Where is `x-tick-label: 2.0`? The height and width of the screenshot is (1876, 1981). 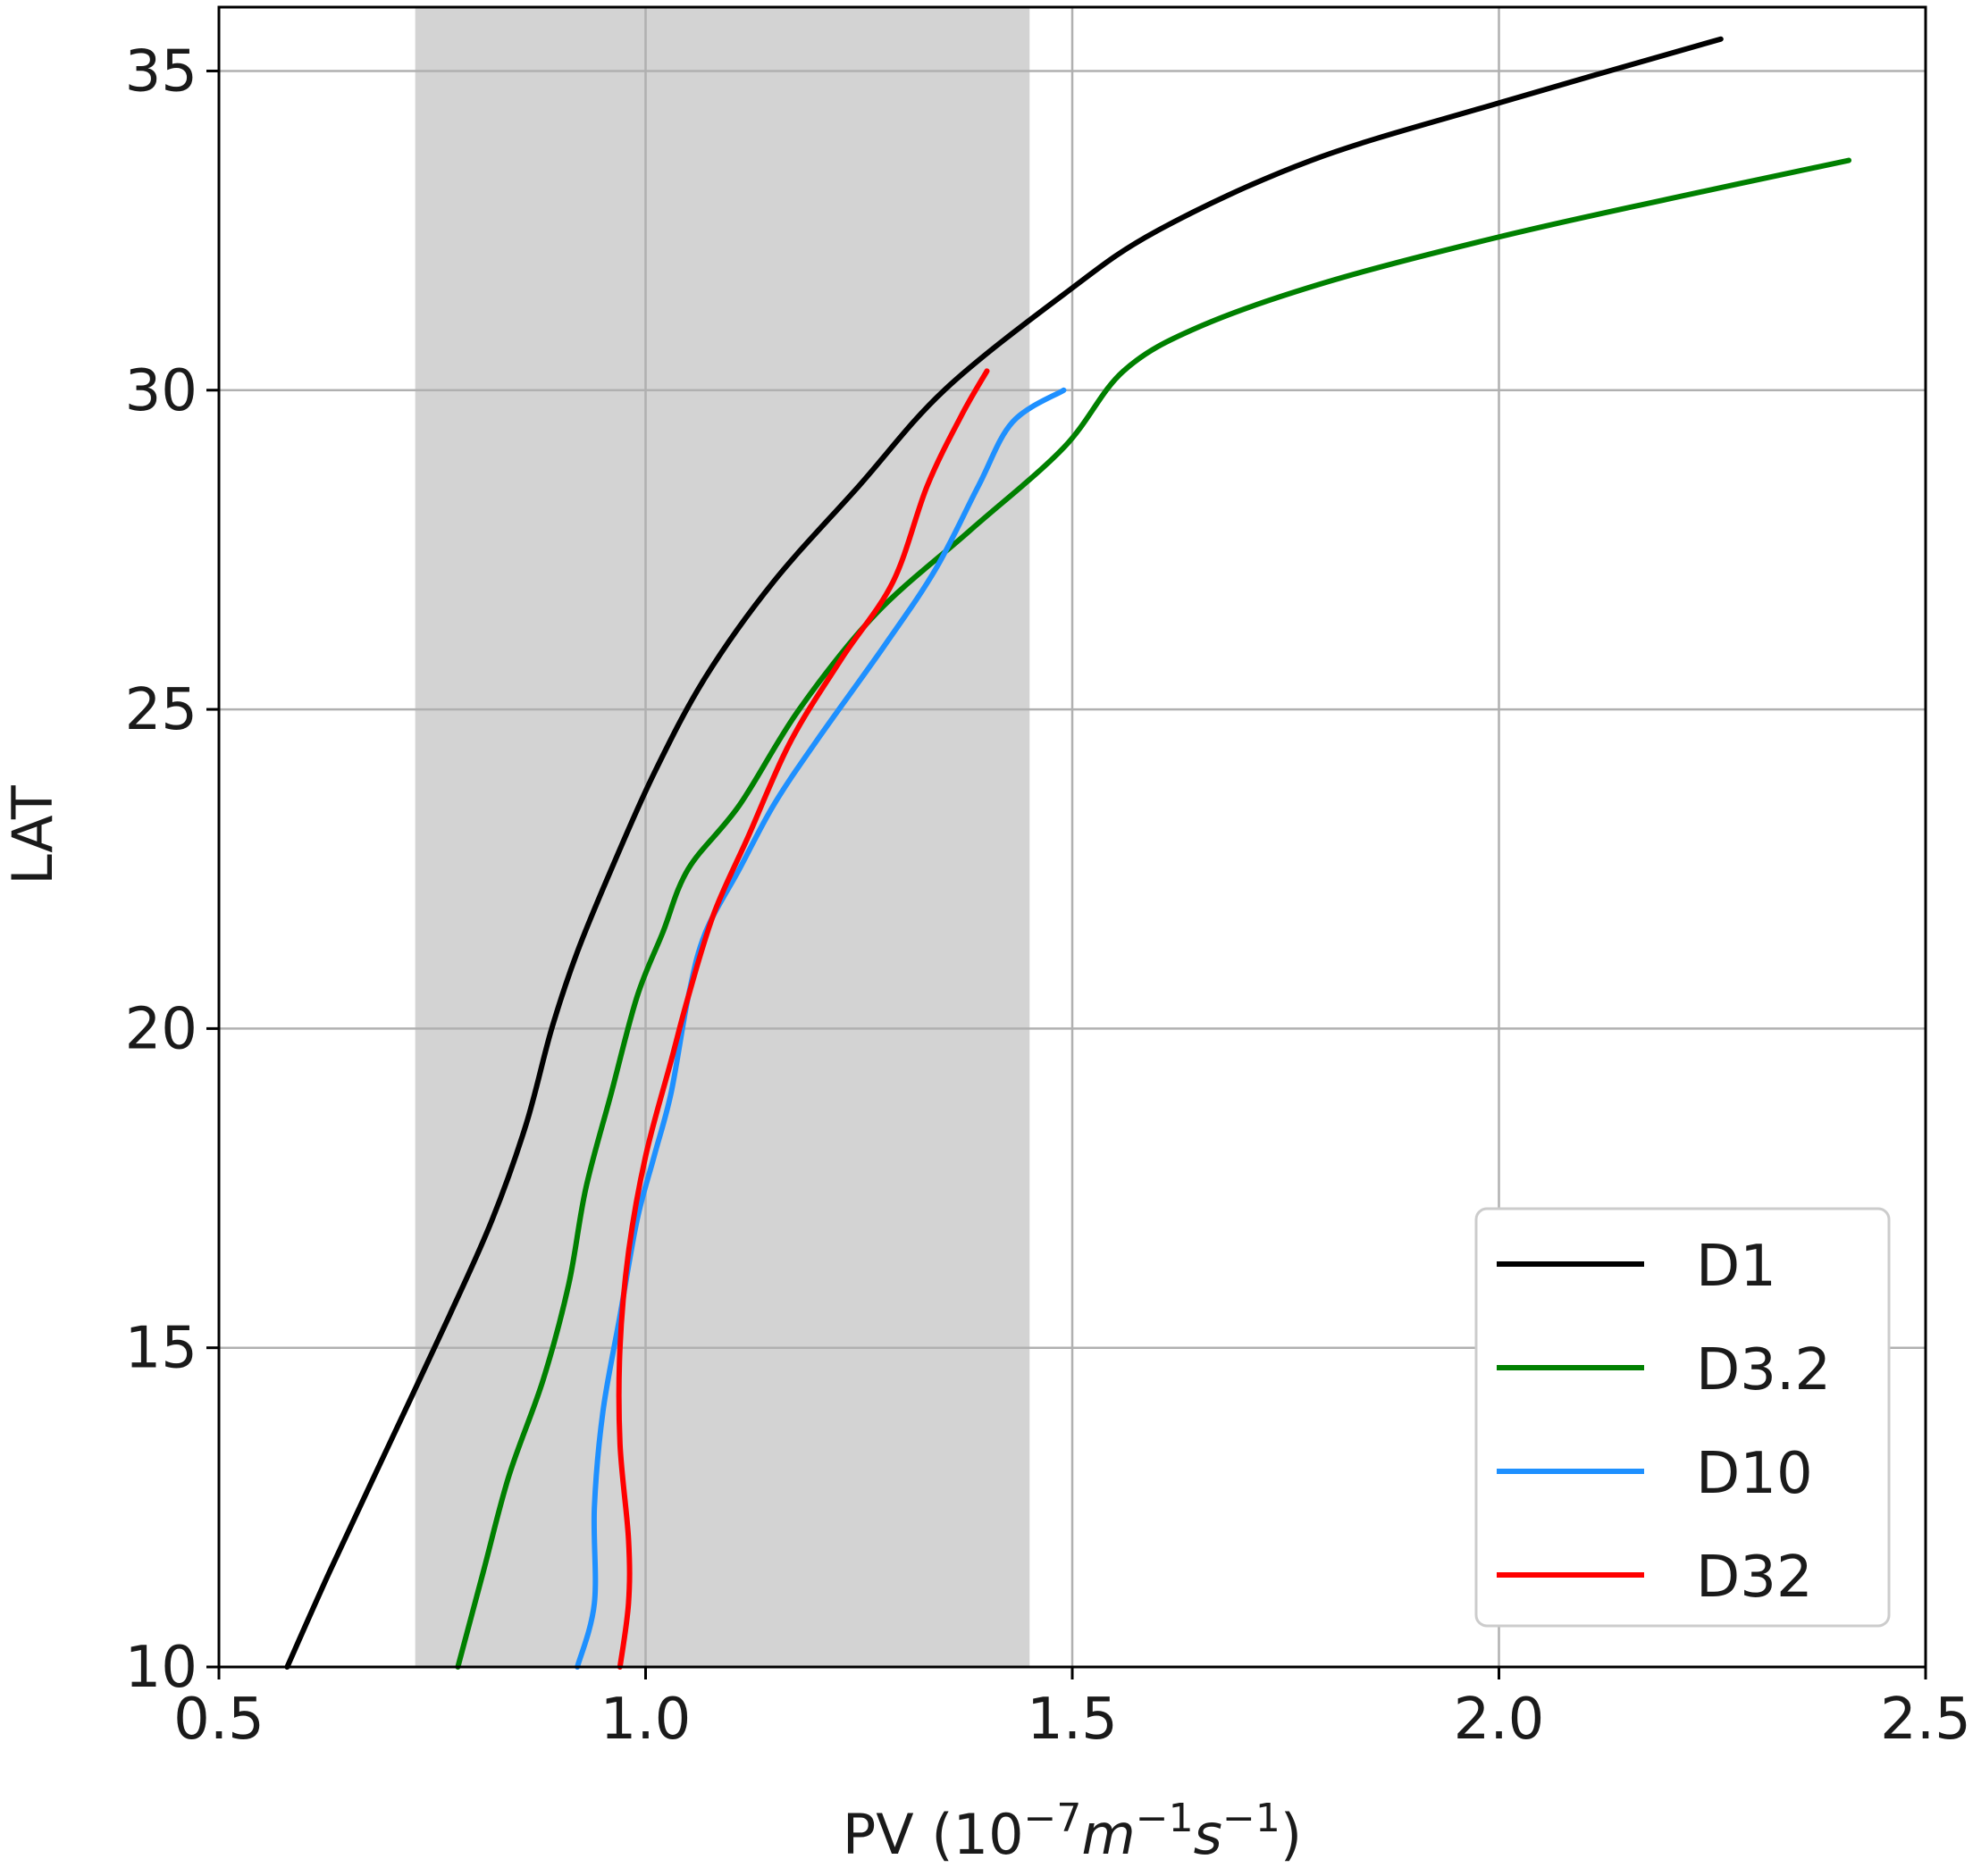
x-tick-label: 2.0 is located at coordinates (1500, 1720).